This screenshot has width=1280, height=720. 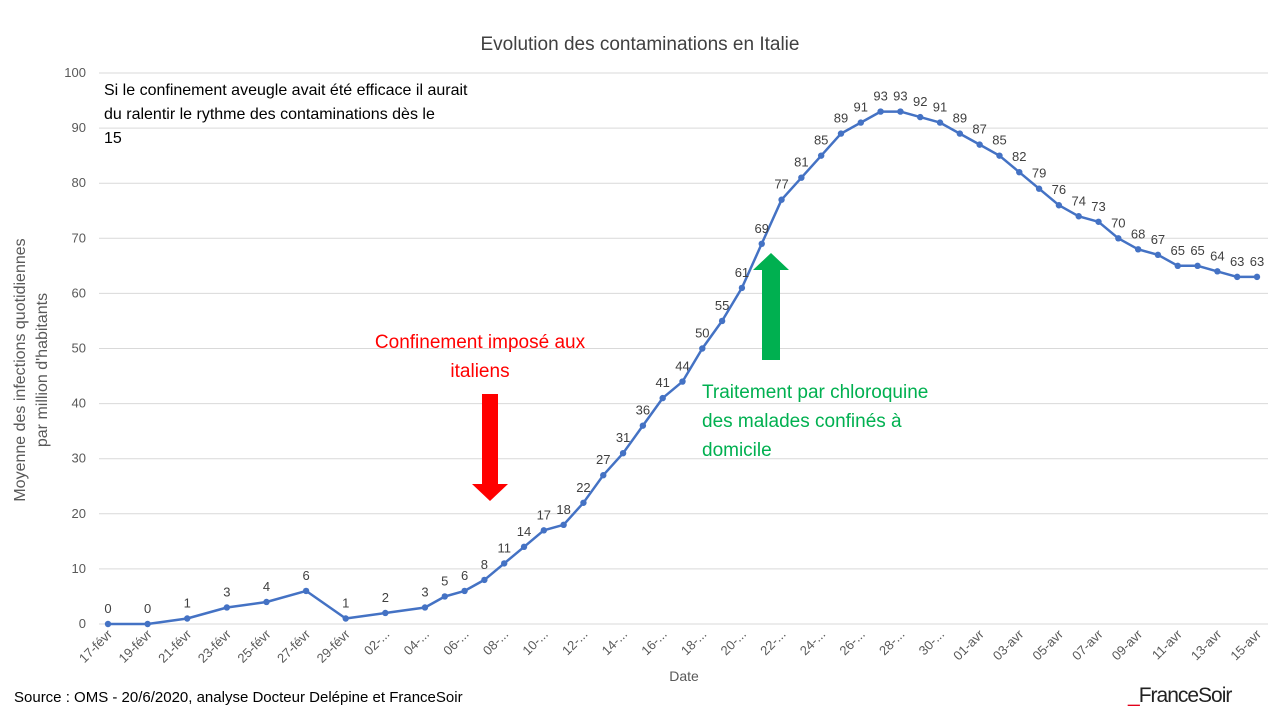 What do you see at coordinates (920, 101) in the screenshot?
I see `data-label: 92` at bounding box center [920, 101].